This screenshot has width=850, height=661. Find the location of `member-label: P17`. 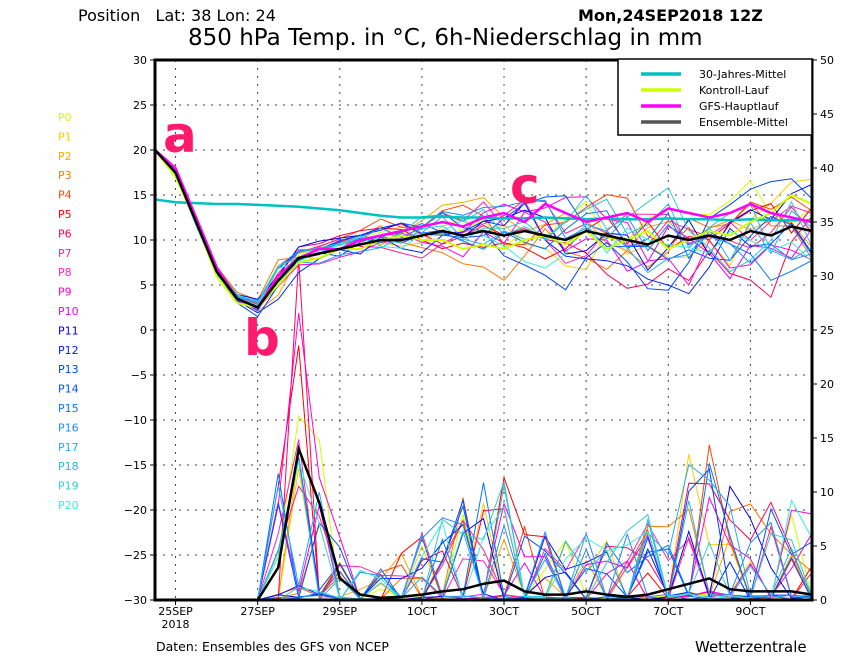

member-label: P17 is located at coordinates (68, 447).